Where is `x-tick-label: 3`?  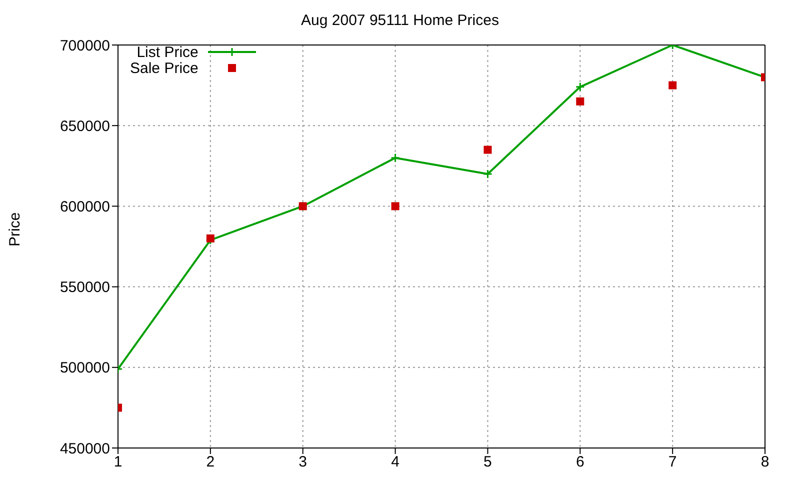
x-tick-label: 3 is located at coordinates (303, 462).